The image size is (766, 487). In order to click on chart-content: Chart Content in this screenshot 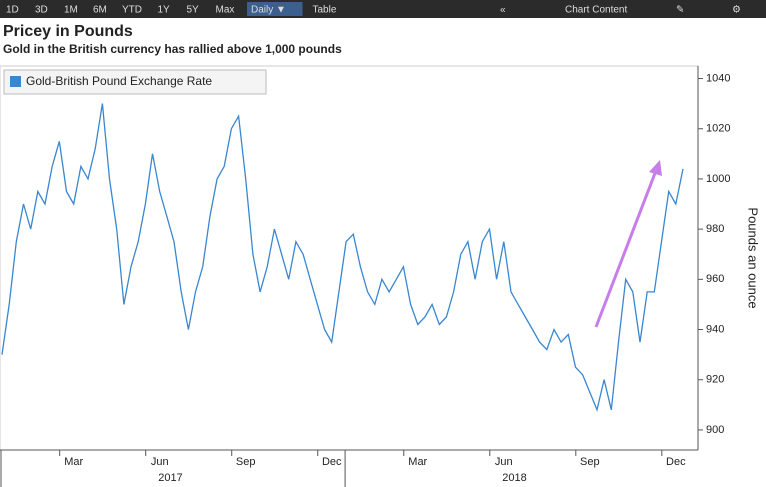, I will do `click(596, 10)`.